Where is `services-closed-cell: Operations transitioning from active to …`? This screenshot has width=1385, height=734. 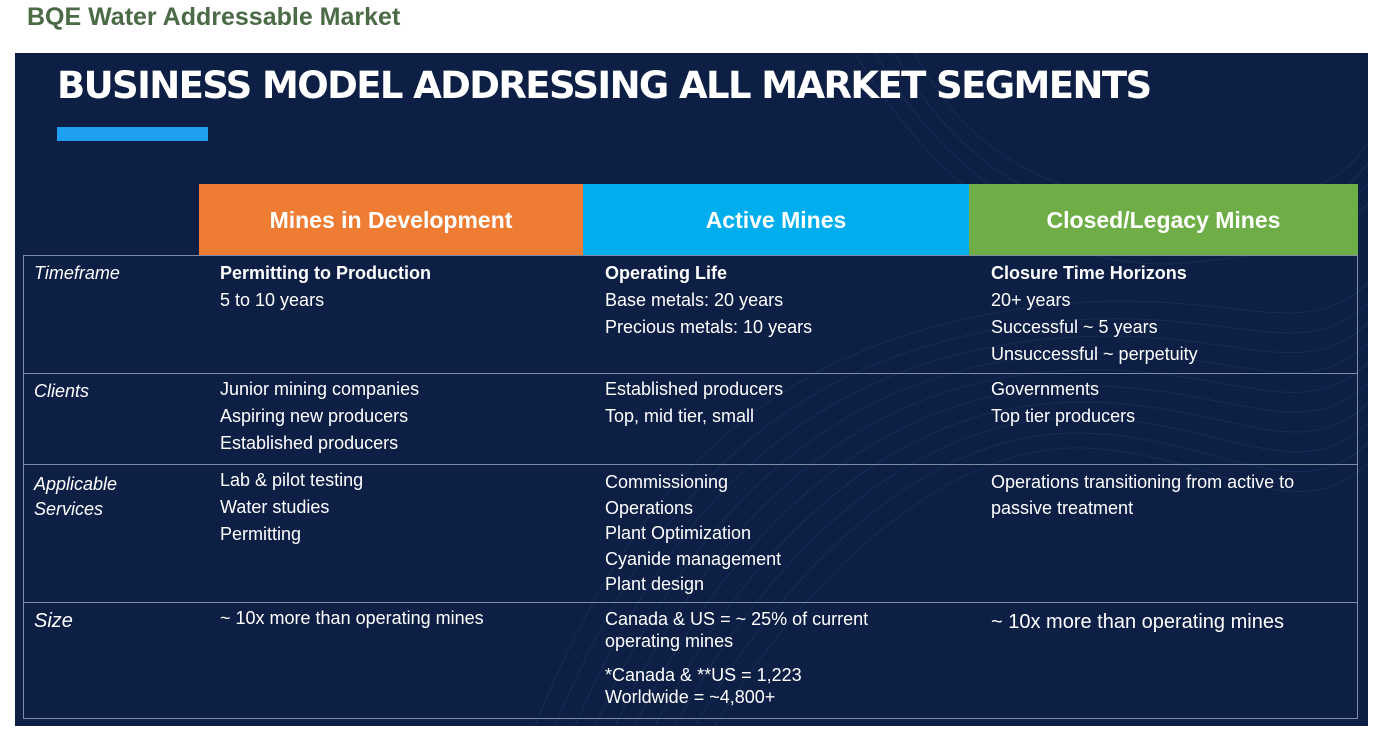 services-closed-cell: Operations transitioning from active to … is located at coordinates (1142, 495).